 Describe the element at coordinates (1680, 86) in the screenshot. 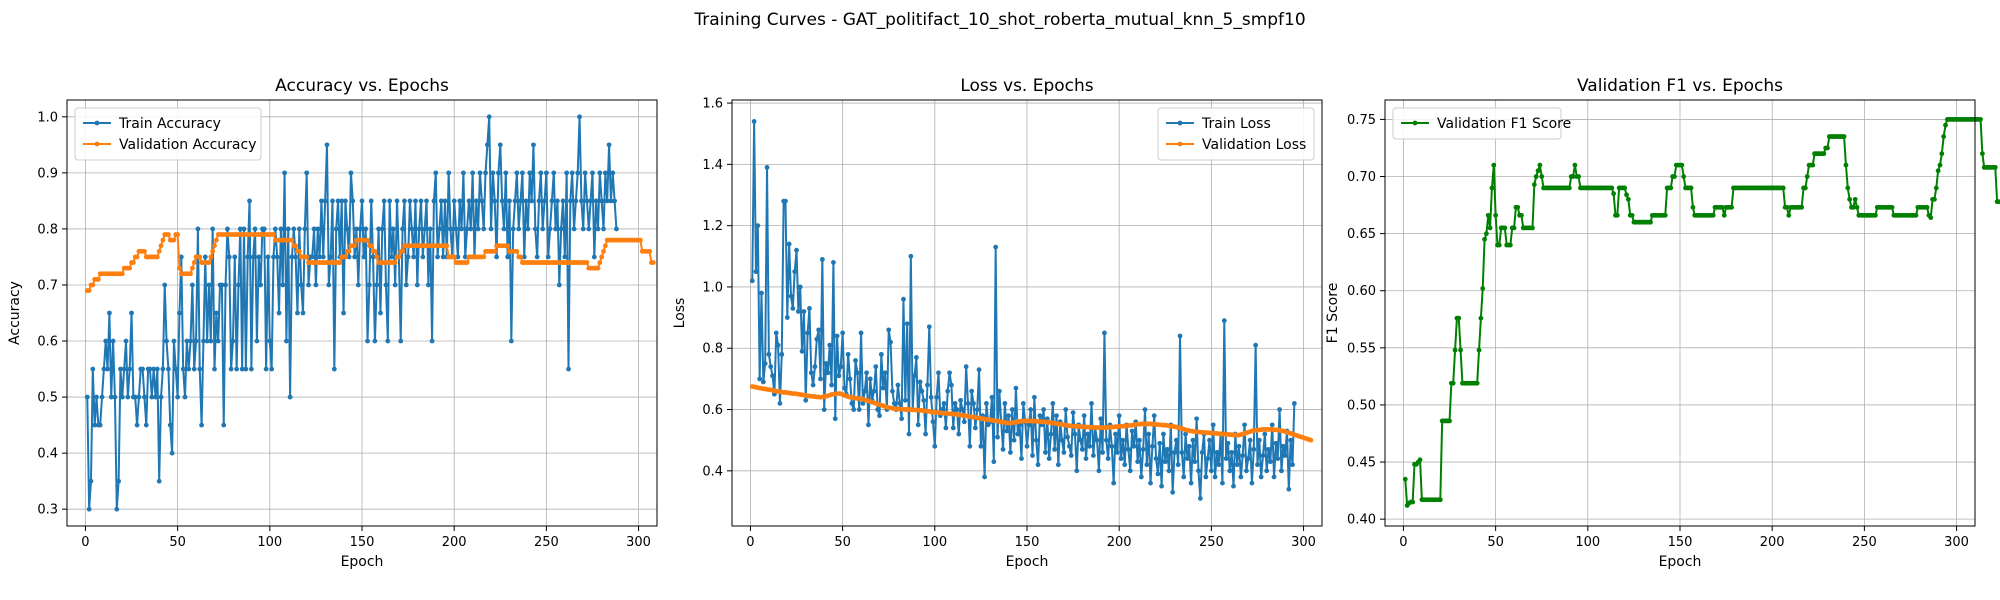

I see `subplot-title: Validation F1 vs. Epochs` at that location.